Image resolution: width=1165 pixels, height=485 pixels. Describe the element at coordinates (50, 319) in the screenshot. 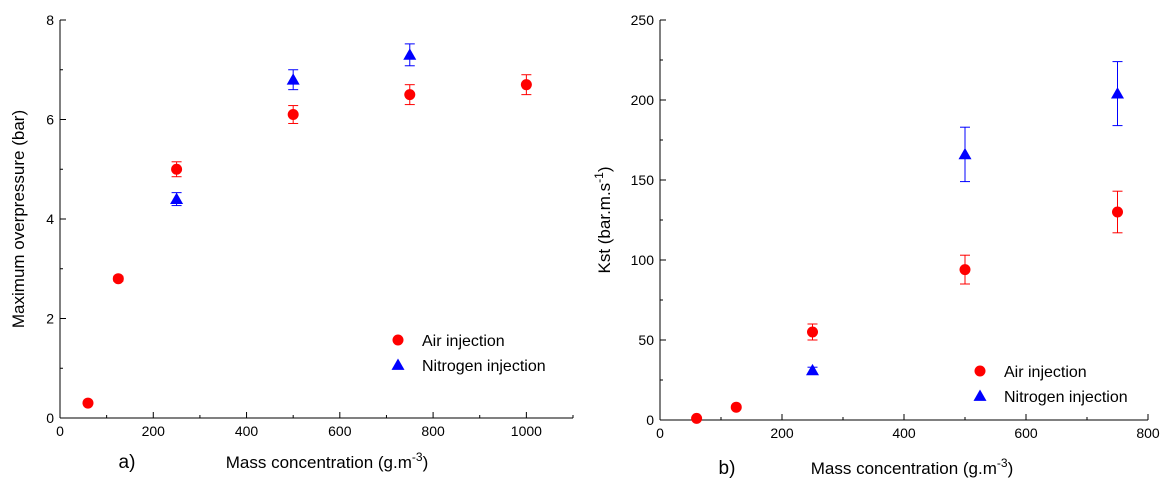

I see `y-tick-label: 2` at that location.